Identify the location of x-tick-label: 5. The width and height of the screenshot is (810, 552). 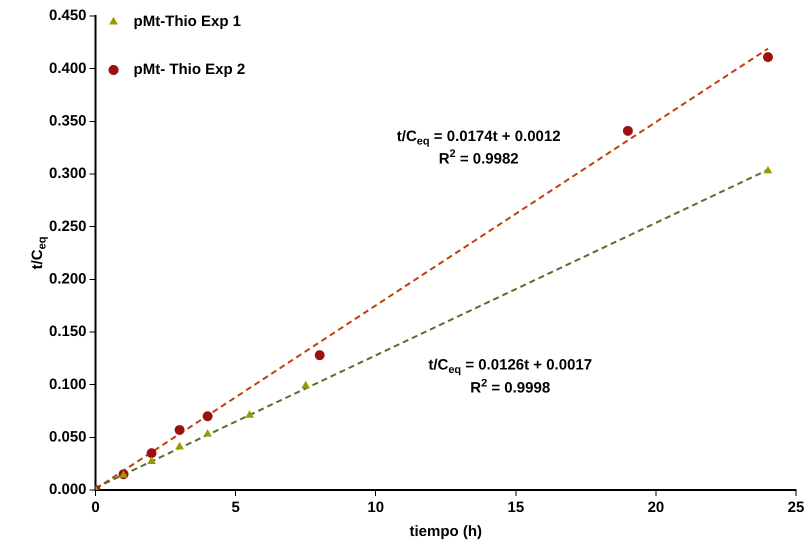
(235, 507).